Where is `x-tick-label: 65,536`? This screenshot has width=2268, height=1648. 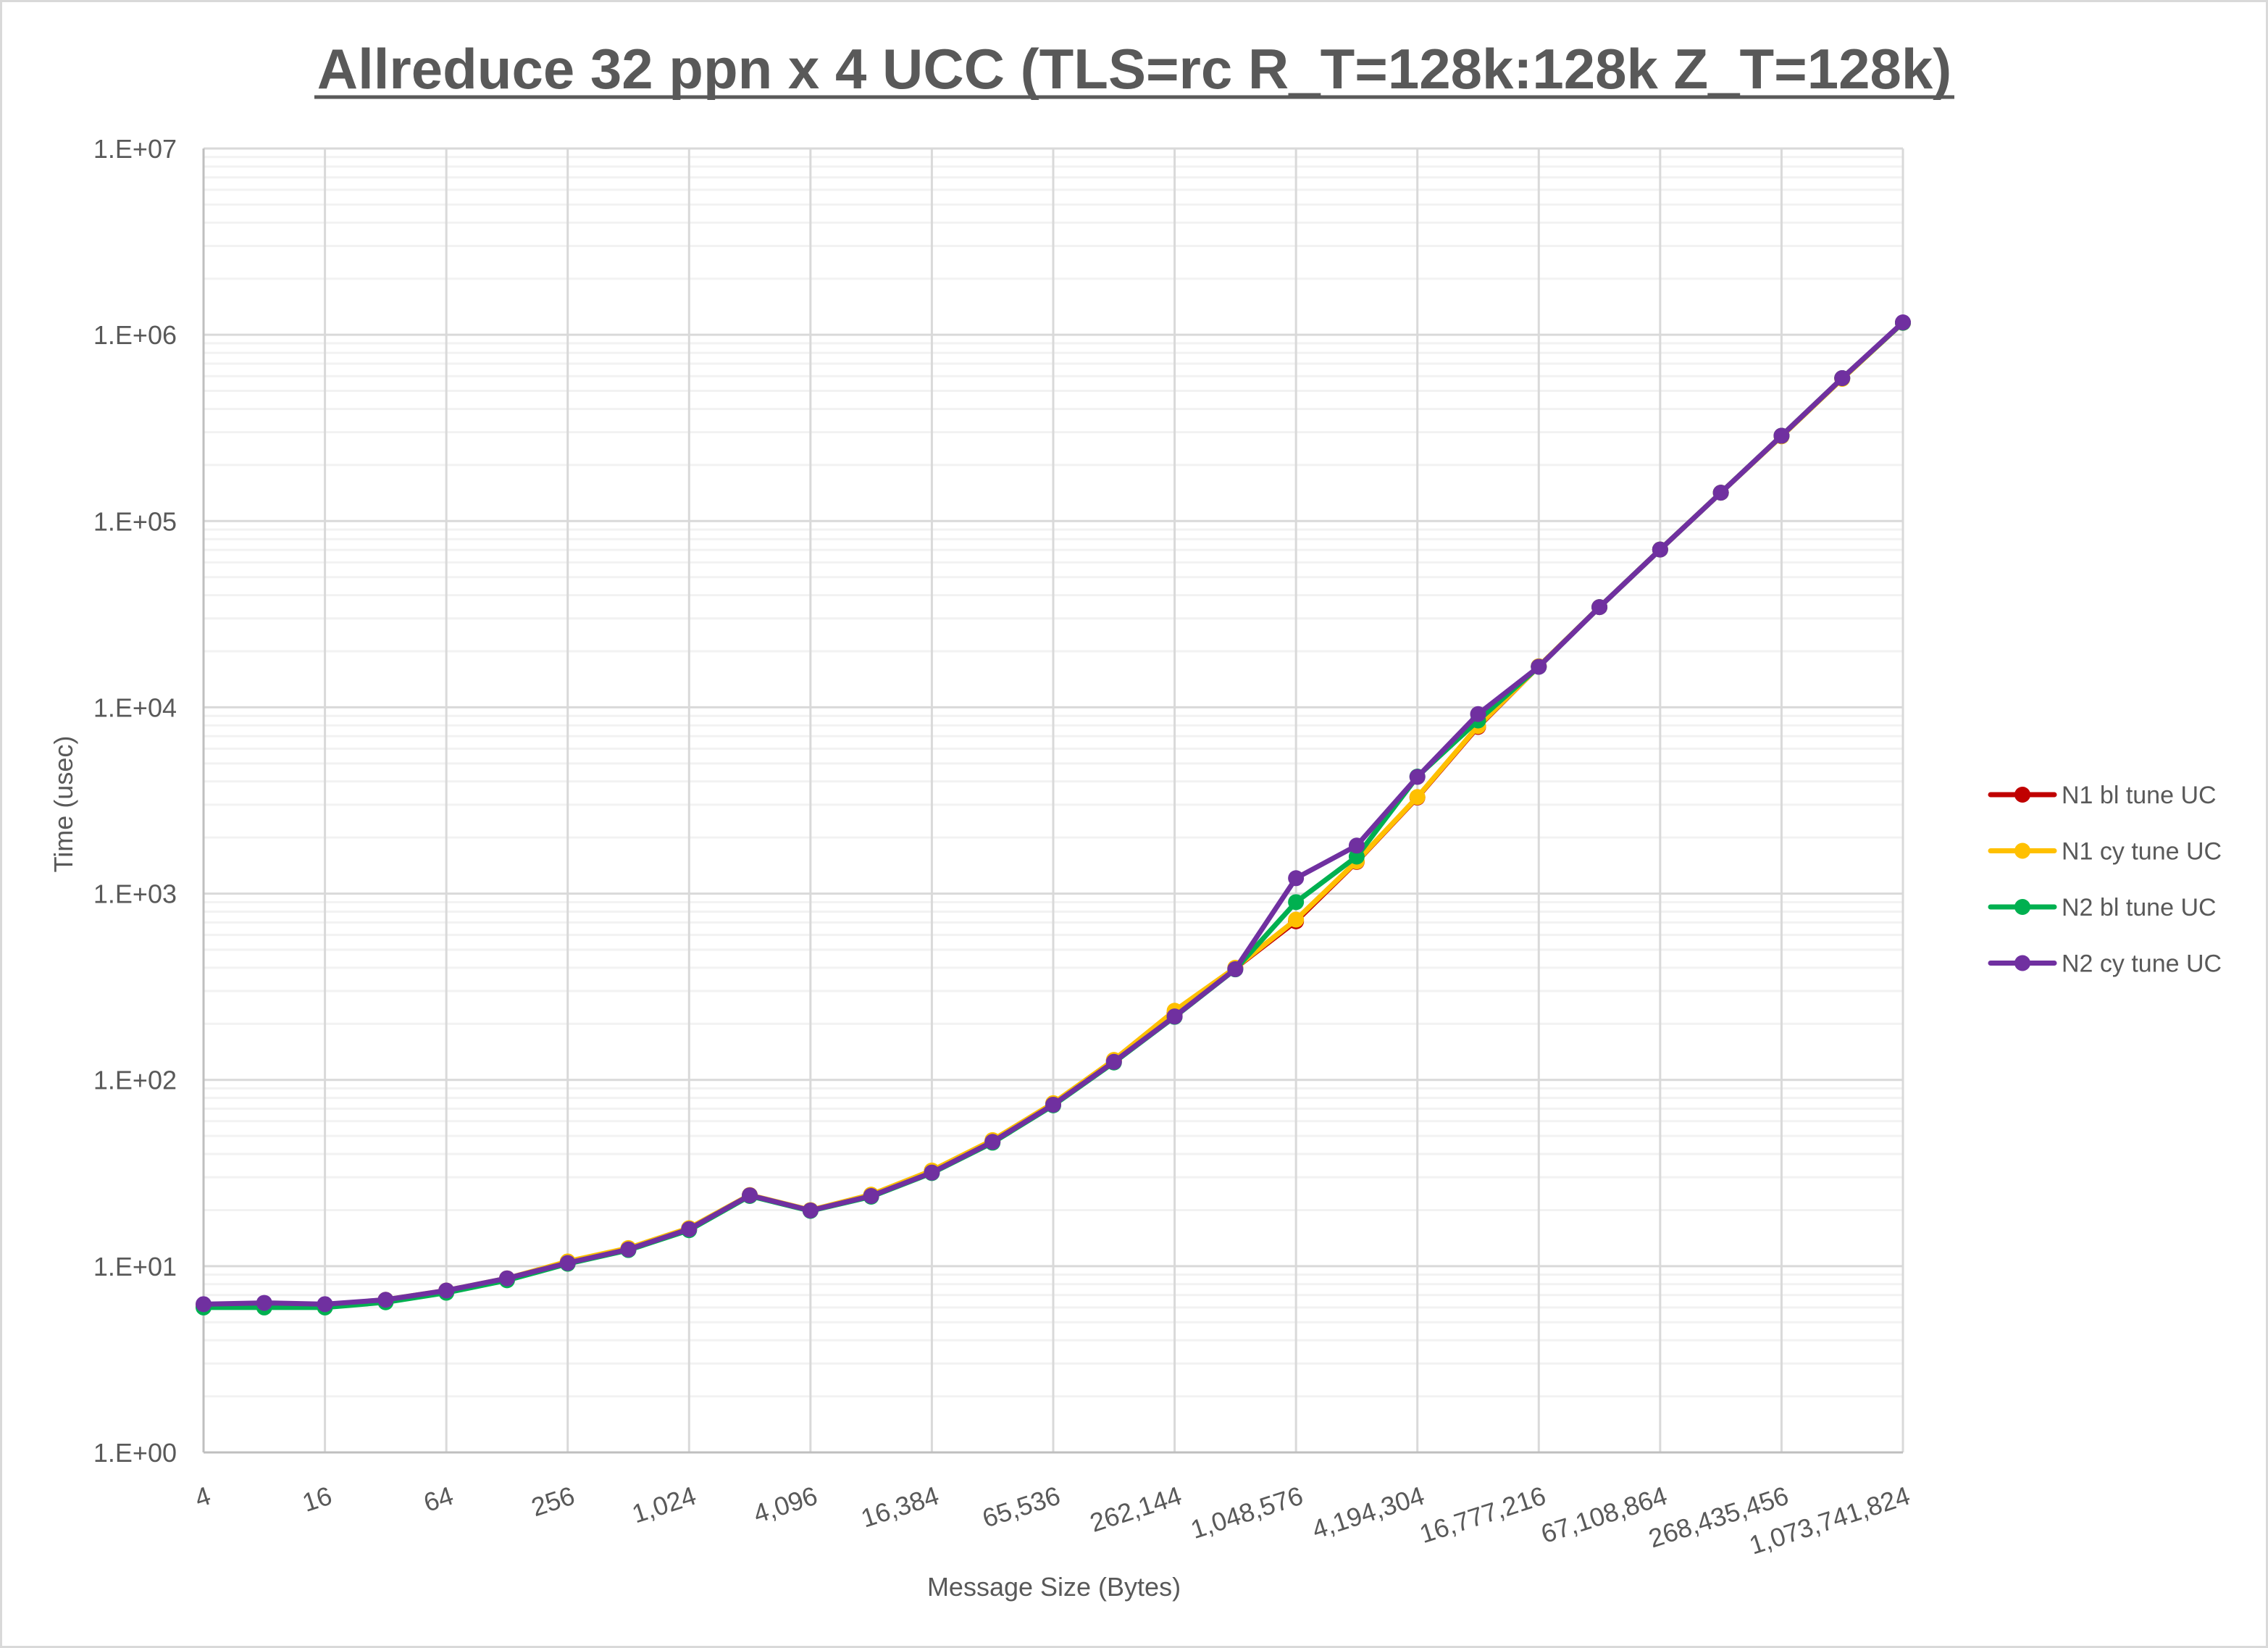 x-tick-label: 65,536 is located at coordinates (1021, 1507).